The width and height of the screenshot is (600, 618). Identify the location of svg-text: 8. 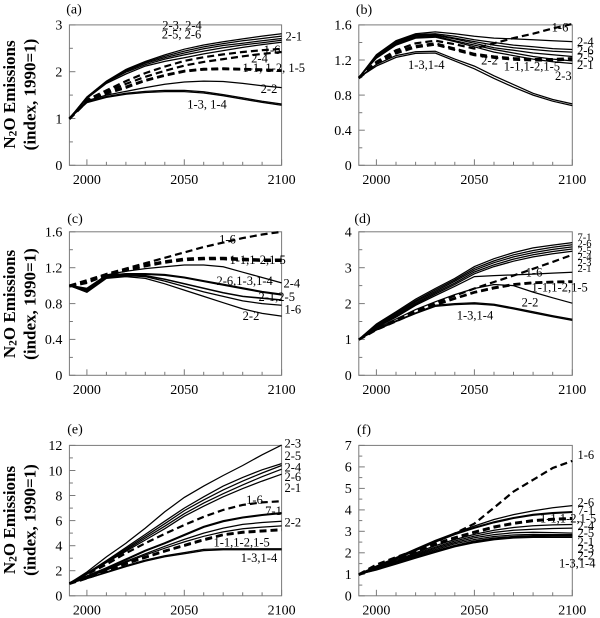
(58, 496).